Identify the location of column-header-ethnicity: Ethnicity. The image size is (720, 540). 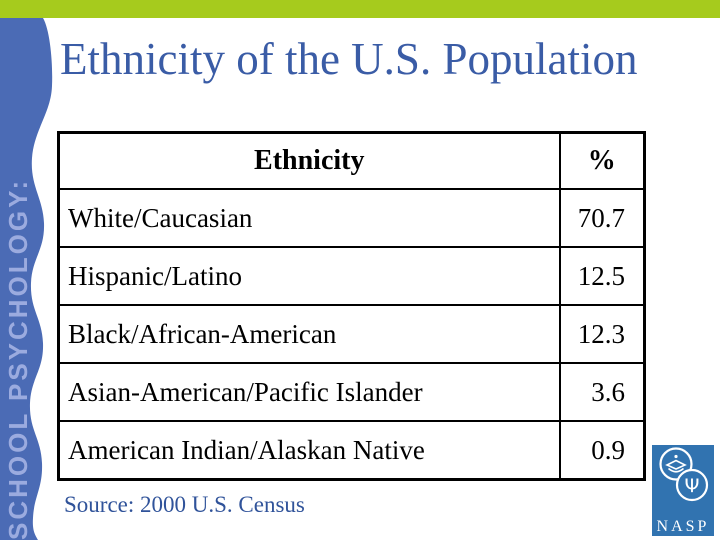
(309, 160).